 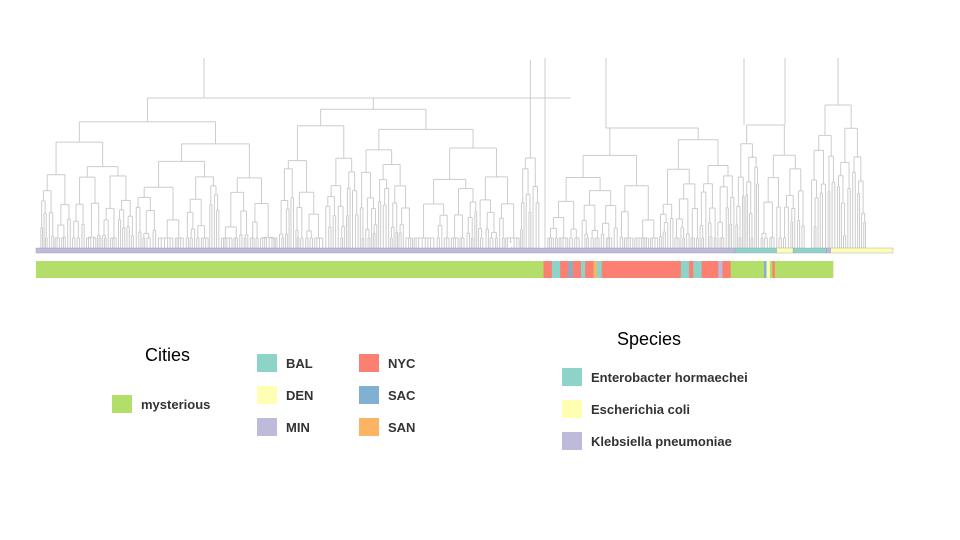 What do you see at coordinates (168, 355) in the screenshot?
I see `cities-legend-title: Cities` at bounding box center [168, 355].